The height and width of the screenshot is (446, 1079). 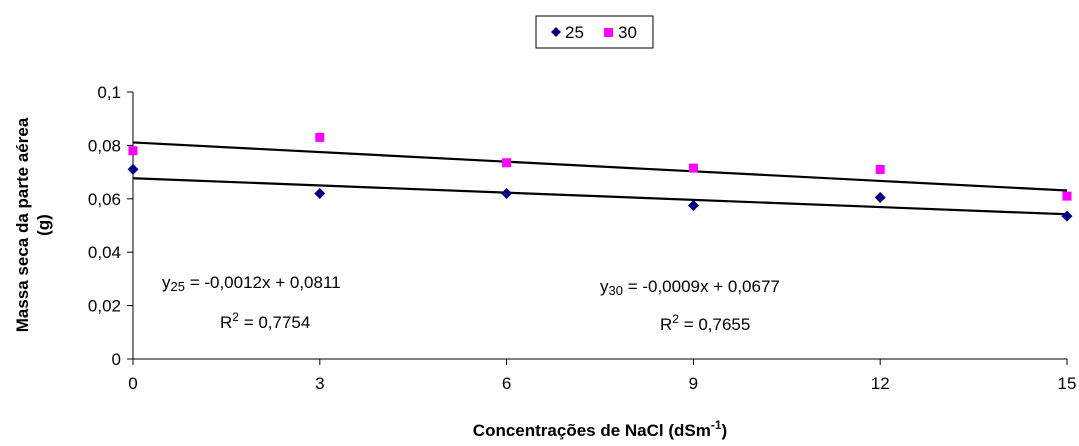 I want to click on legend-marker-square, so click(x=608, y=32).